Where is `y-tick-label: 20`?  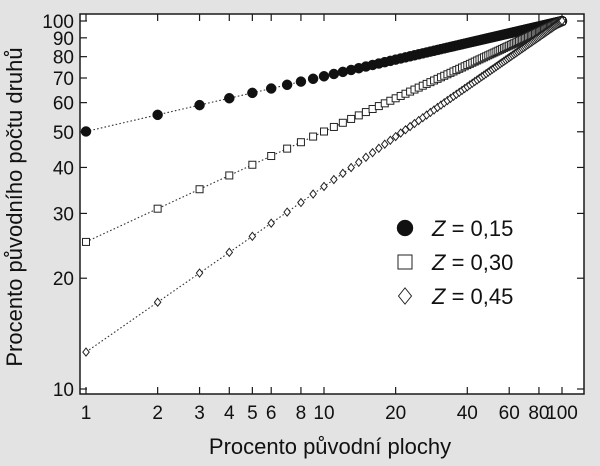 y-tick-label: 20 is located at coordinates (63, 279).